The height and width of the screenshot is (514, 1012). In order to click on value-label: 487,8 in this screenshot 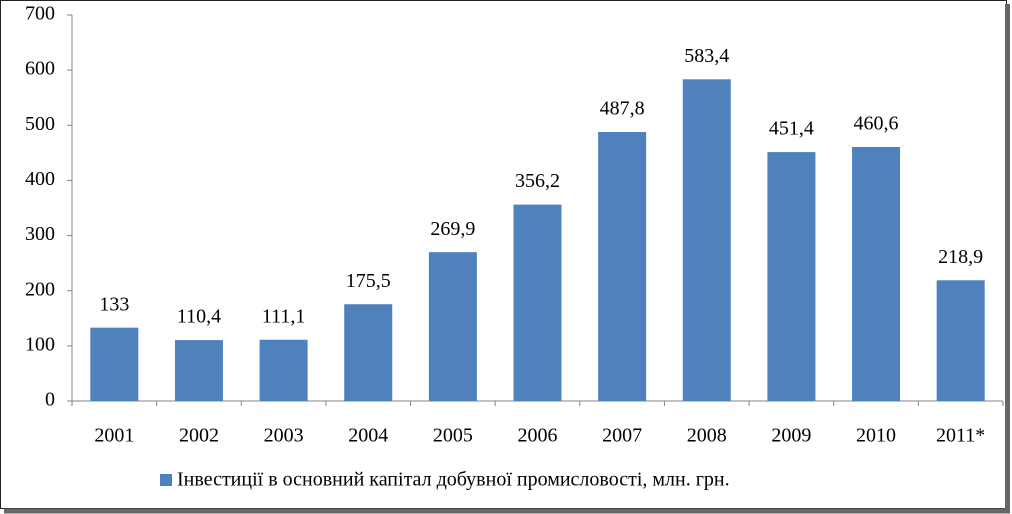, I will do `click(622, 109)`.